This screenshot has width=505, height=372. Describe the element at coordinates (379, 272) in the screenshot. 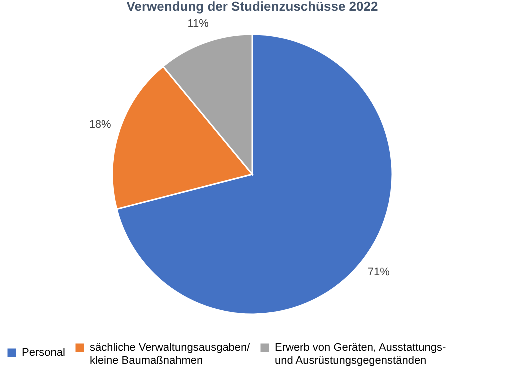

I see `data-label: 71%` at that location.